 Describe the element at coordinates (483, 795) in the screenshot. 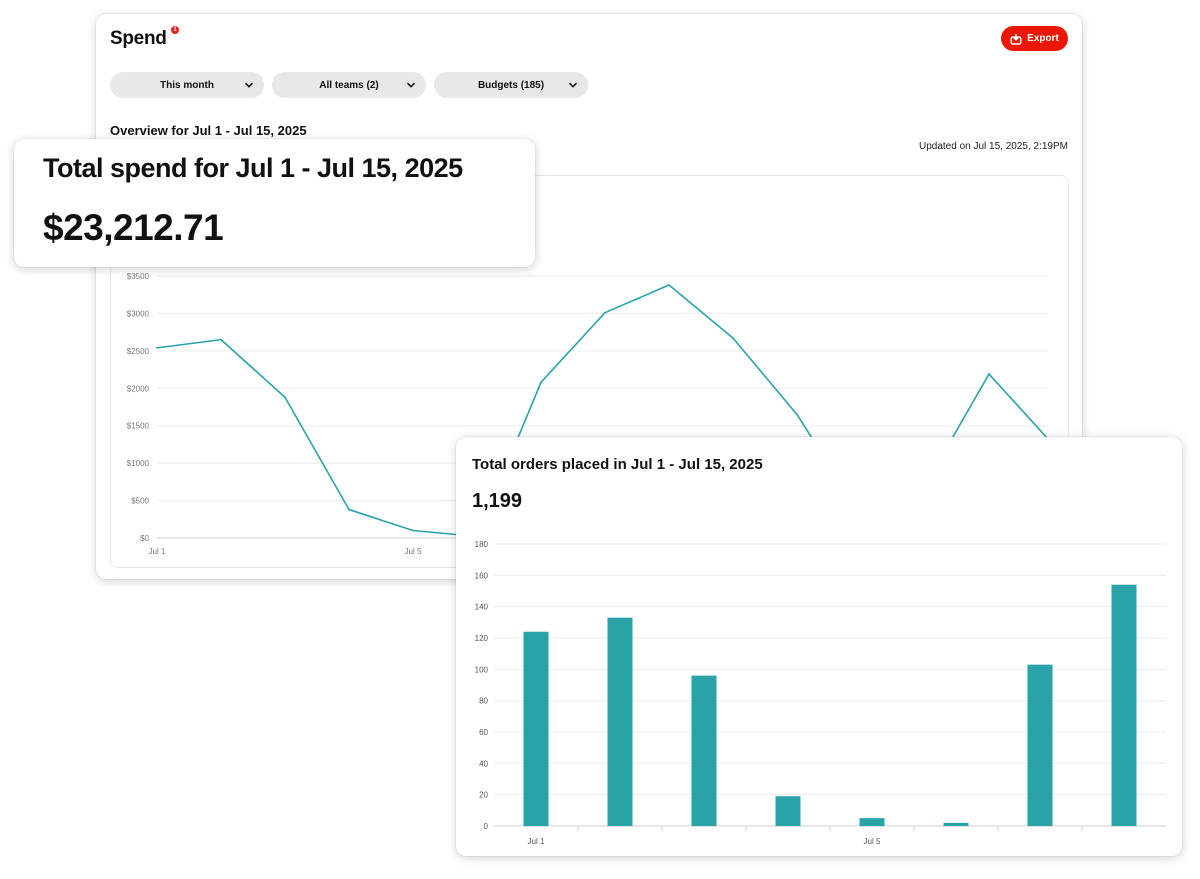

I see `y-tick-label: 20` at that location.